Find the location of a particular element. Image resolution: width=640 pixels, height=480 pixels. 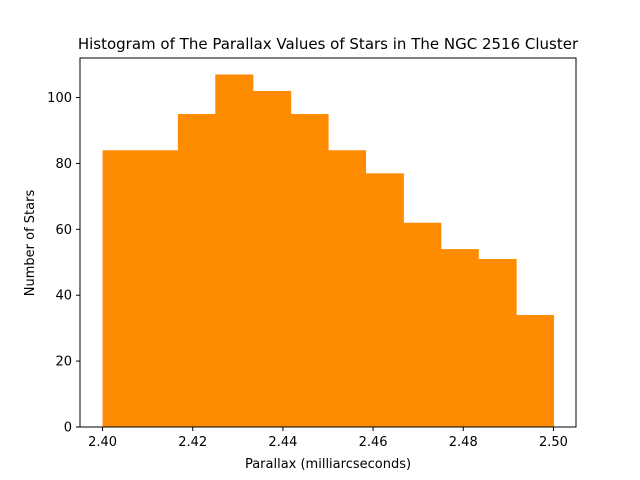

x-axis-ticks: 2.40 2.42 2.44 2.46 2.48 2.50 is located at coordinates (328, 438).